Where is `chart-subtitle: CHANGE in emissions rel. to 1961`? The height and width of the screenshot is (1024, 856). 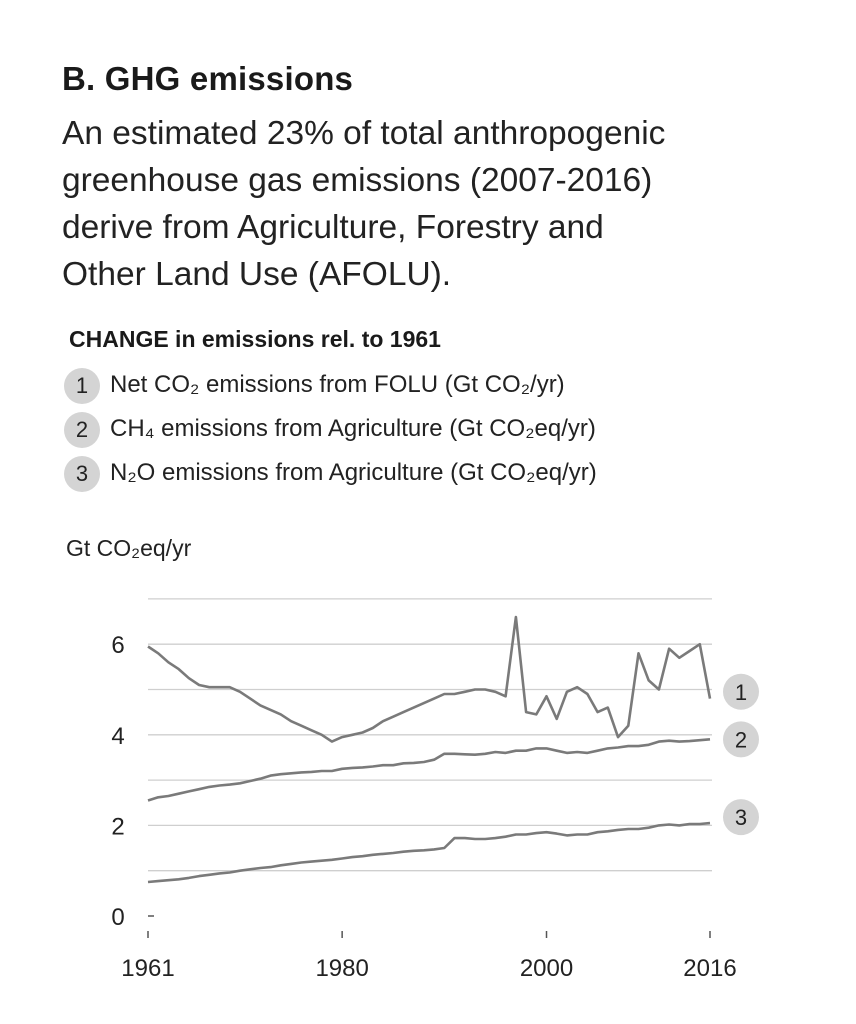 chart-subtitle: CHANGE in emissions rel. to 1961 is located at coordinates (255, 339).